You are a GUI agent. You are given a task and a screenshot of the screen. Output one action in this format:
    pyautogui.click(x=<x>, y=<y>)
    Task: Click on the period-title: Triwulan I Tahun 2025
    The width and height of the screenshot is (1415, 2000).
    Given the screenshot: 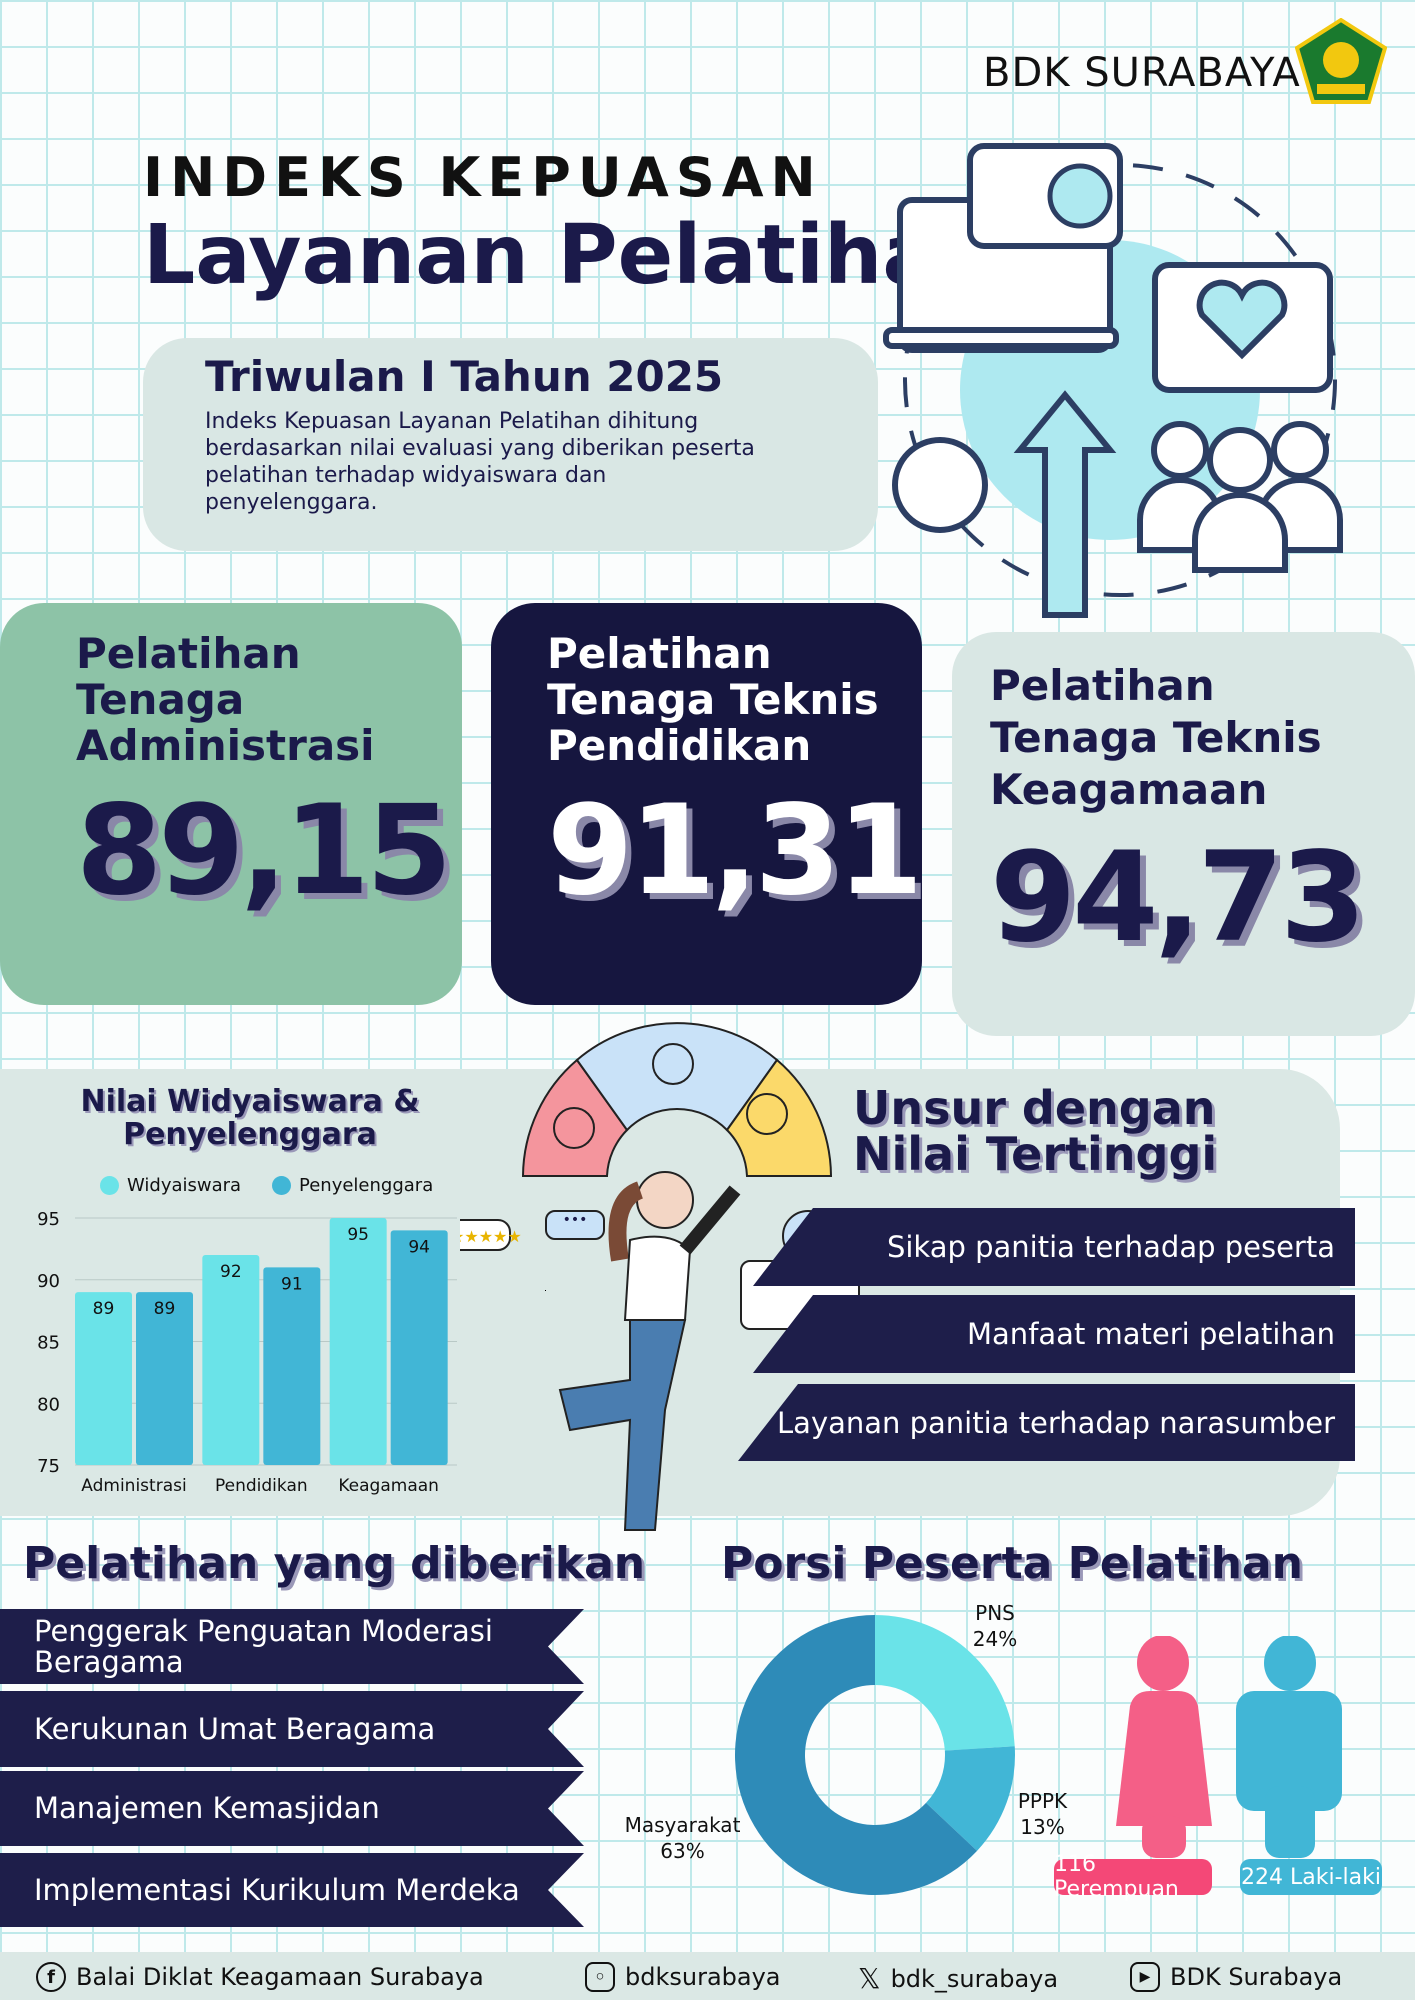 What is the action you would take?
    pyautogui.click(x=464, y=376)
    